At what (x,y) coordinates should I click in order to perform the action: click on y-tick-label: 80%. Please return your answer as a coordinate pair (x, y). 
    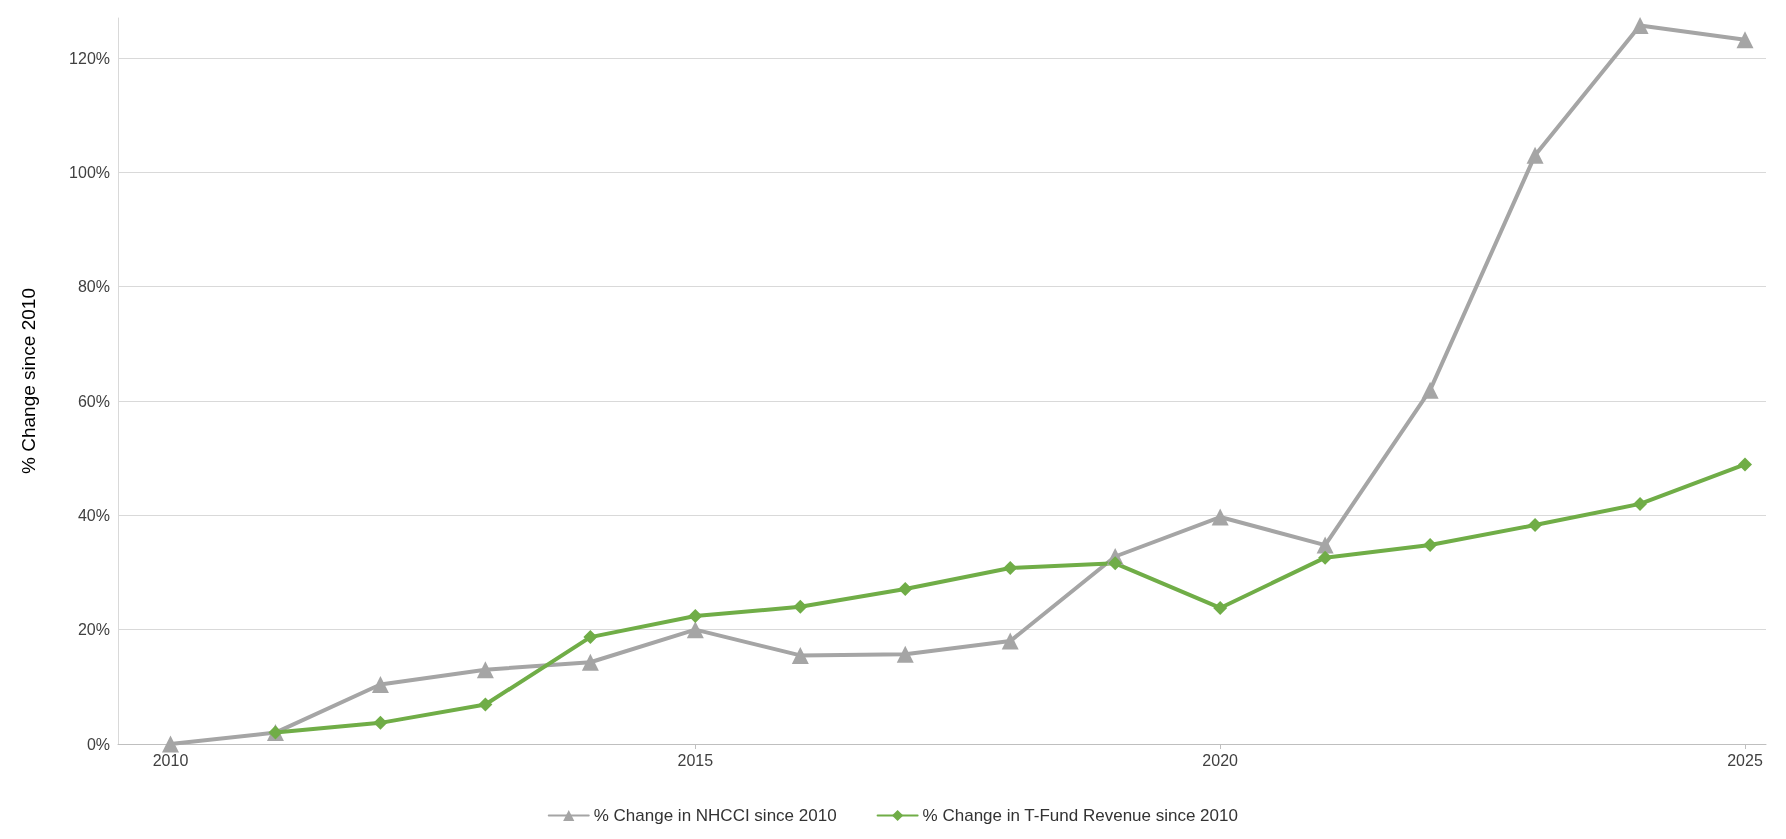
    Looking at the image, I should click on (93, 287).